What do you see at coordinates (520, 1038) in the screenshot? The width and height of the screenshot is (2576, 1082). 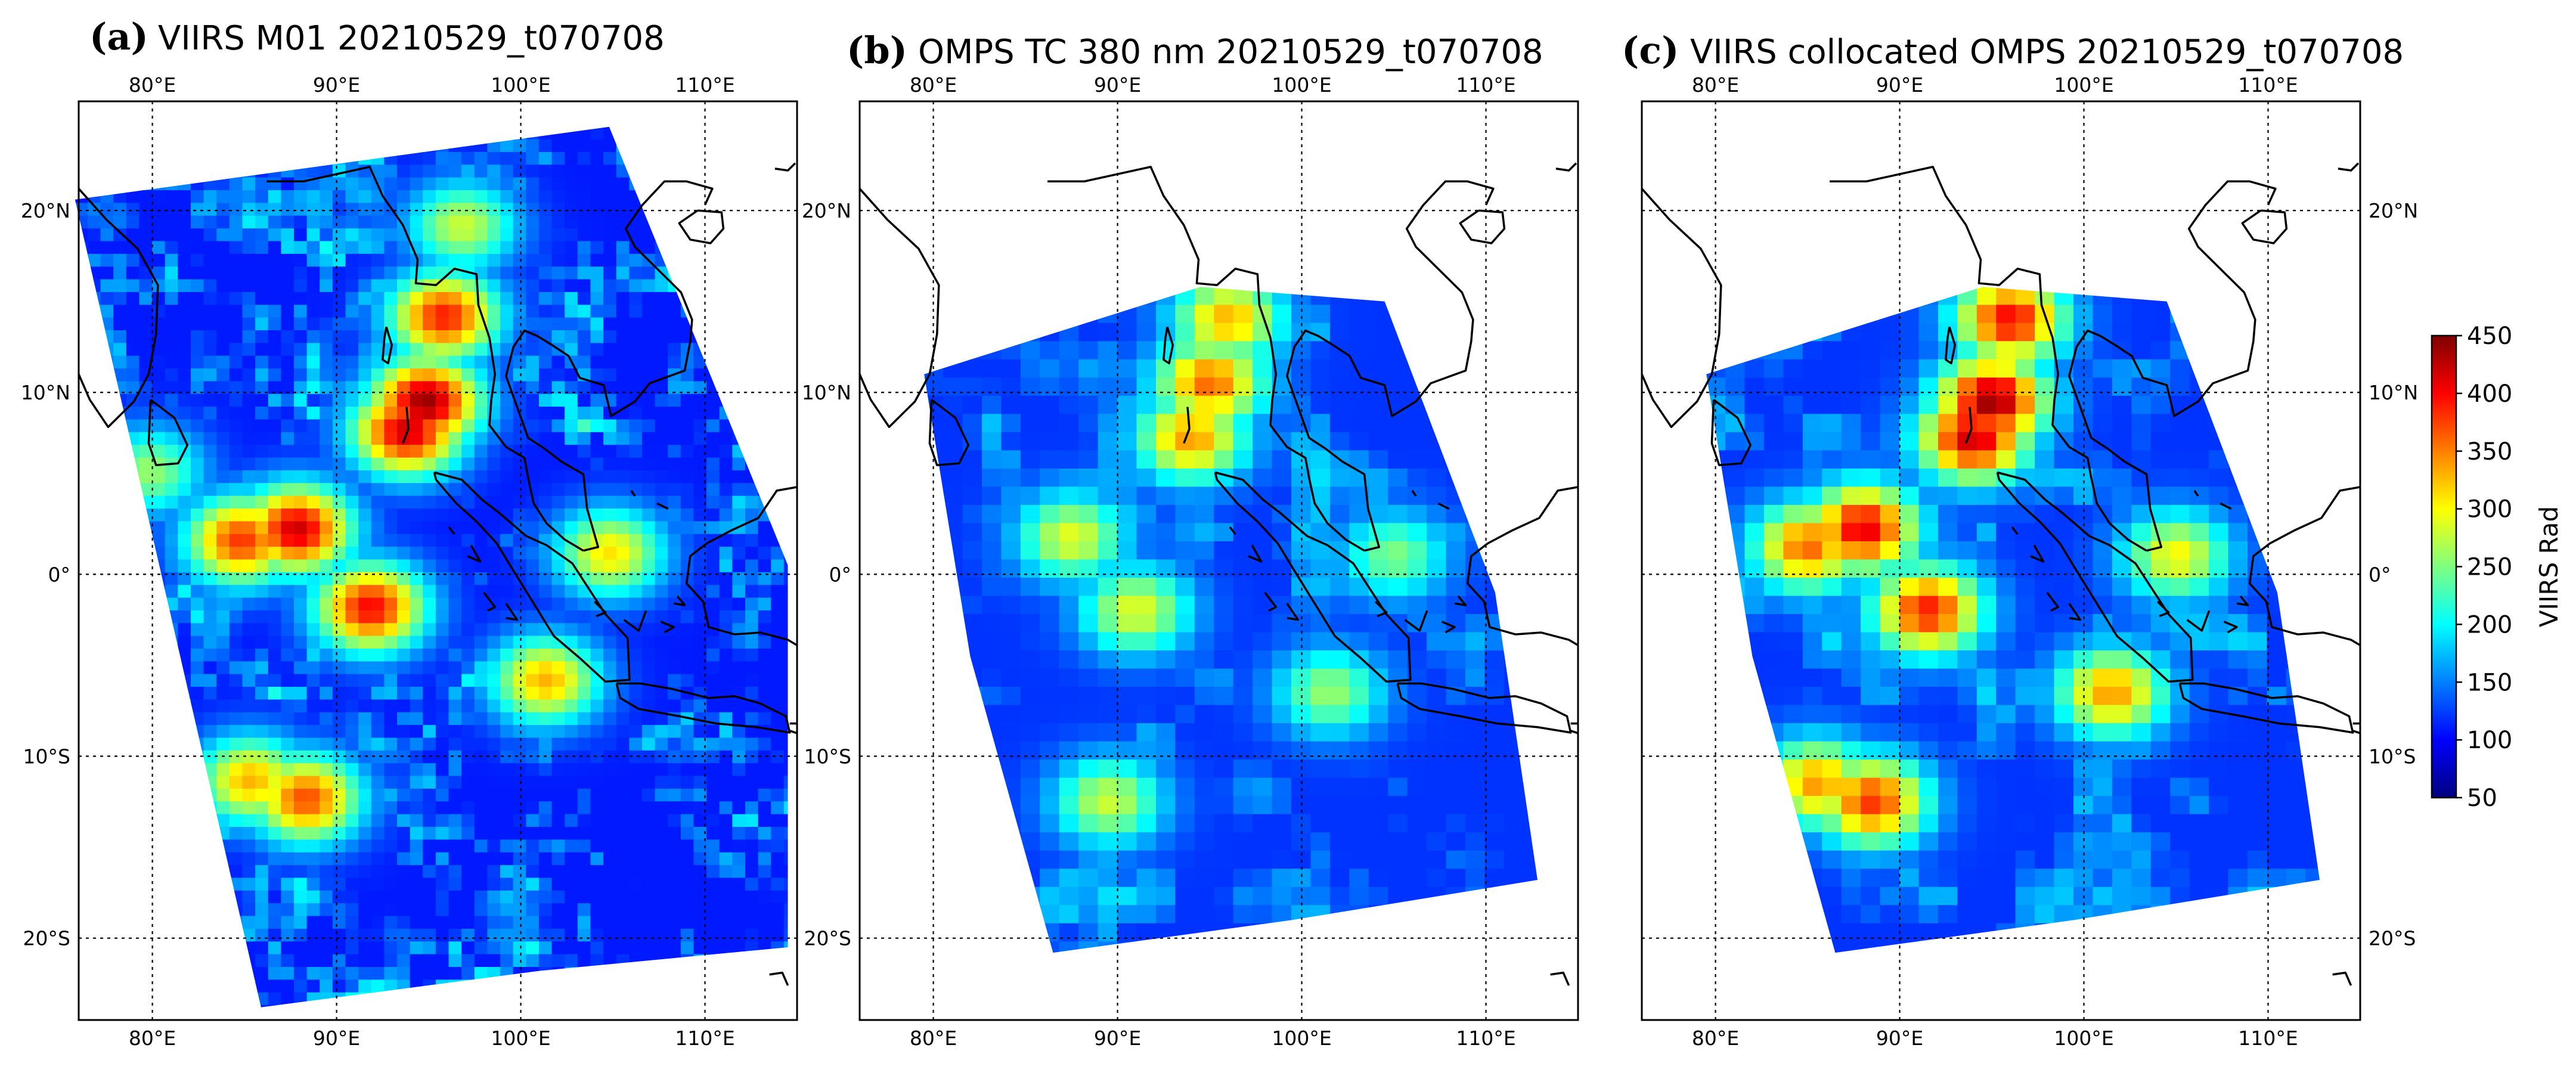 I see `panel-a-xtick-bottom-100E: 100°E` at bounding box center [520, 1038].